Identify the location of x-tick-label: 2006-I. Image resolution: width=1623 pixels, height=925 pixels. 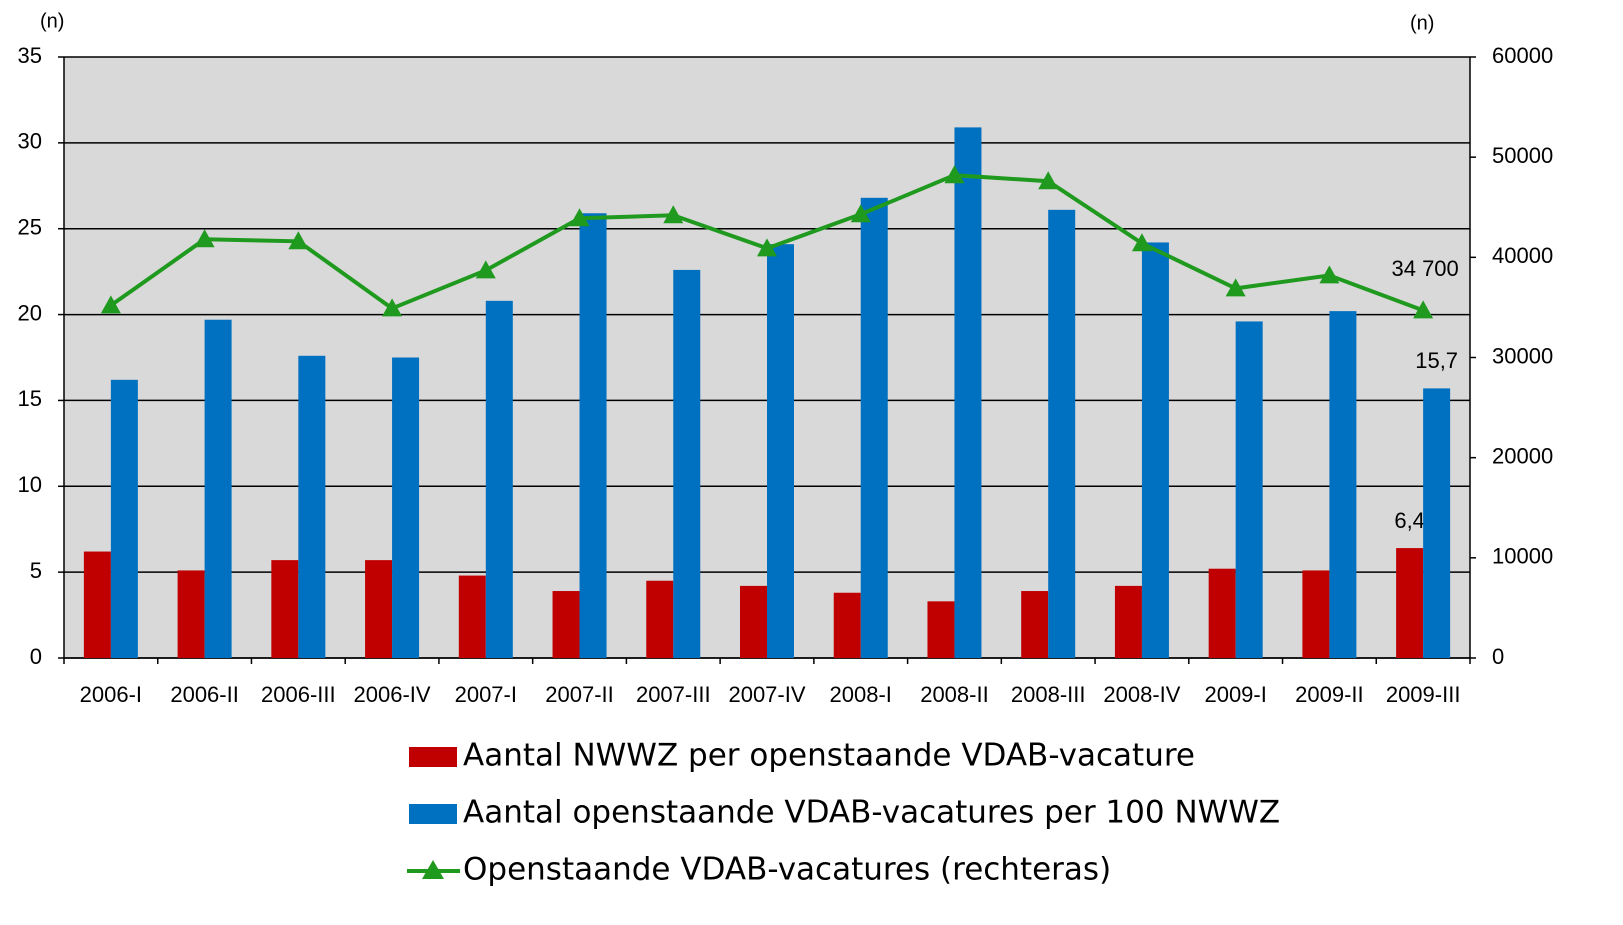
(111, 694).